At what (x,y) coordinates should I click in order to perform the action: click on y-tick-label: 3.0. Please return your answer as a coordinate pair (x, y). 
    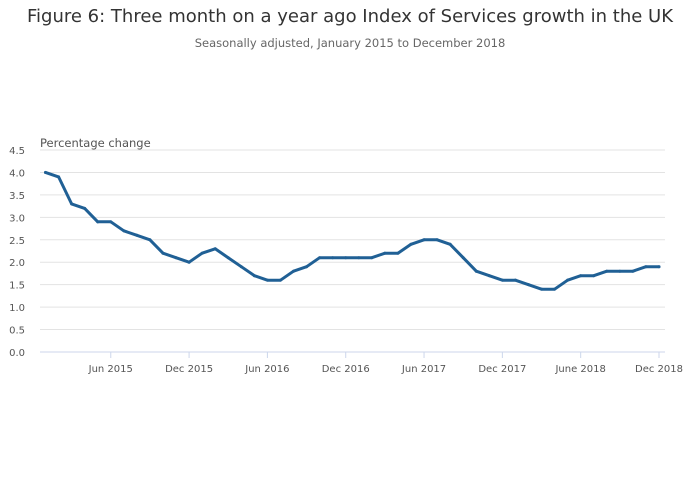
    Looking at the image, I should click on (17, 218).